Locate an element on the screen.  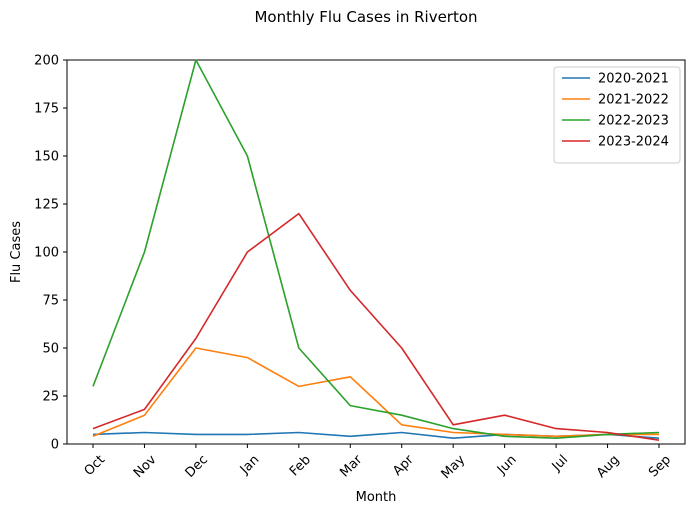
legend-entry: 2021-2022 is located at coordinates (633, 100).